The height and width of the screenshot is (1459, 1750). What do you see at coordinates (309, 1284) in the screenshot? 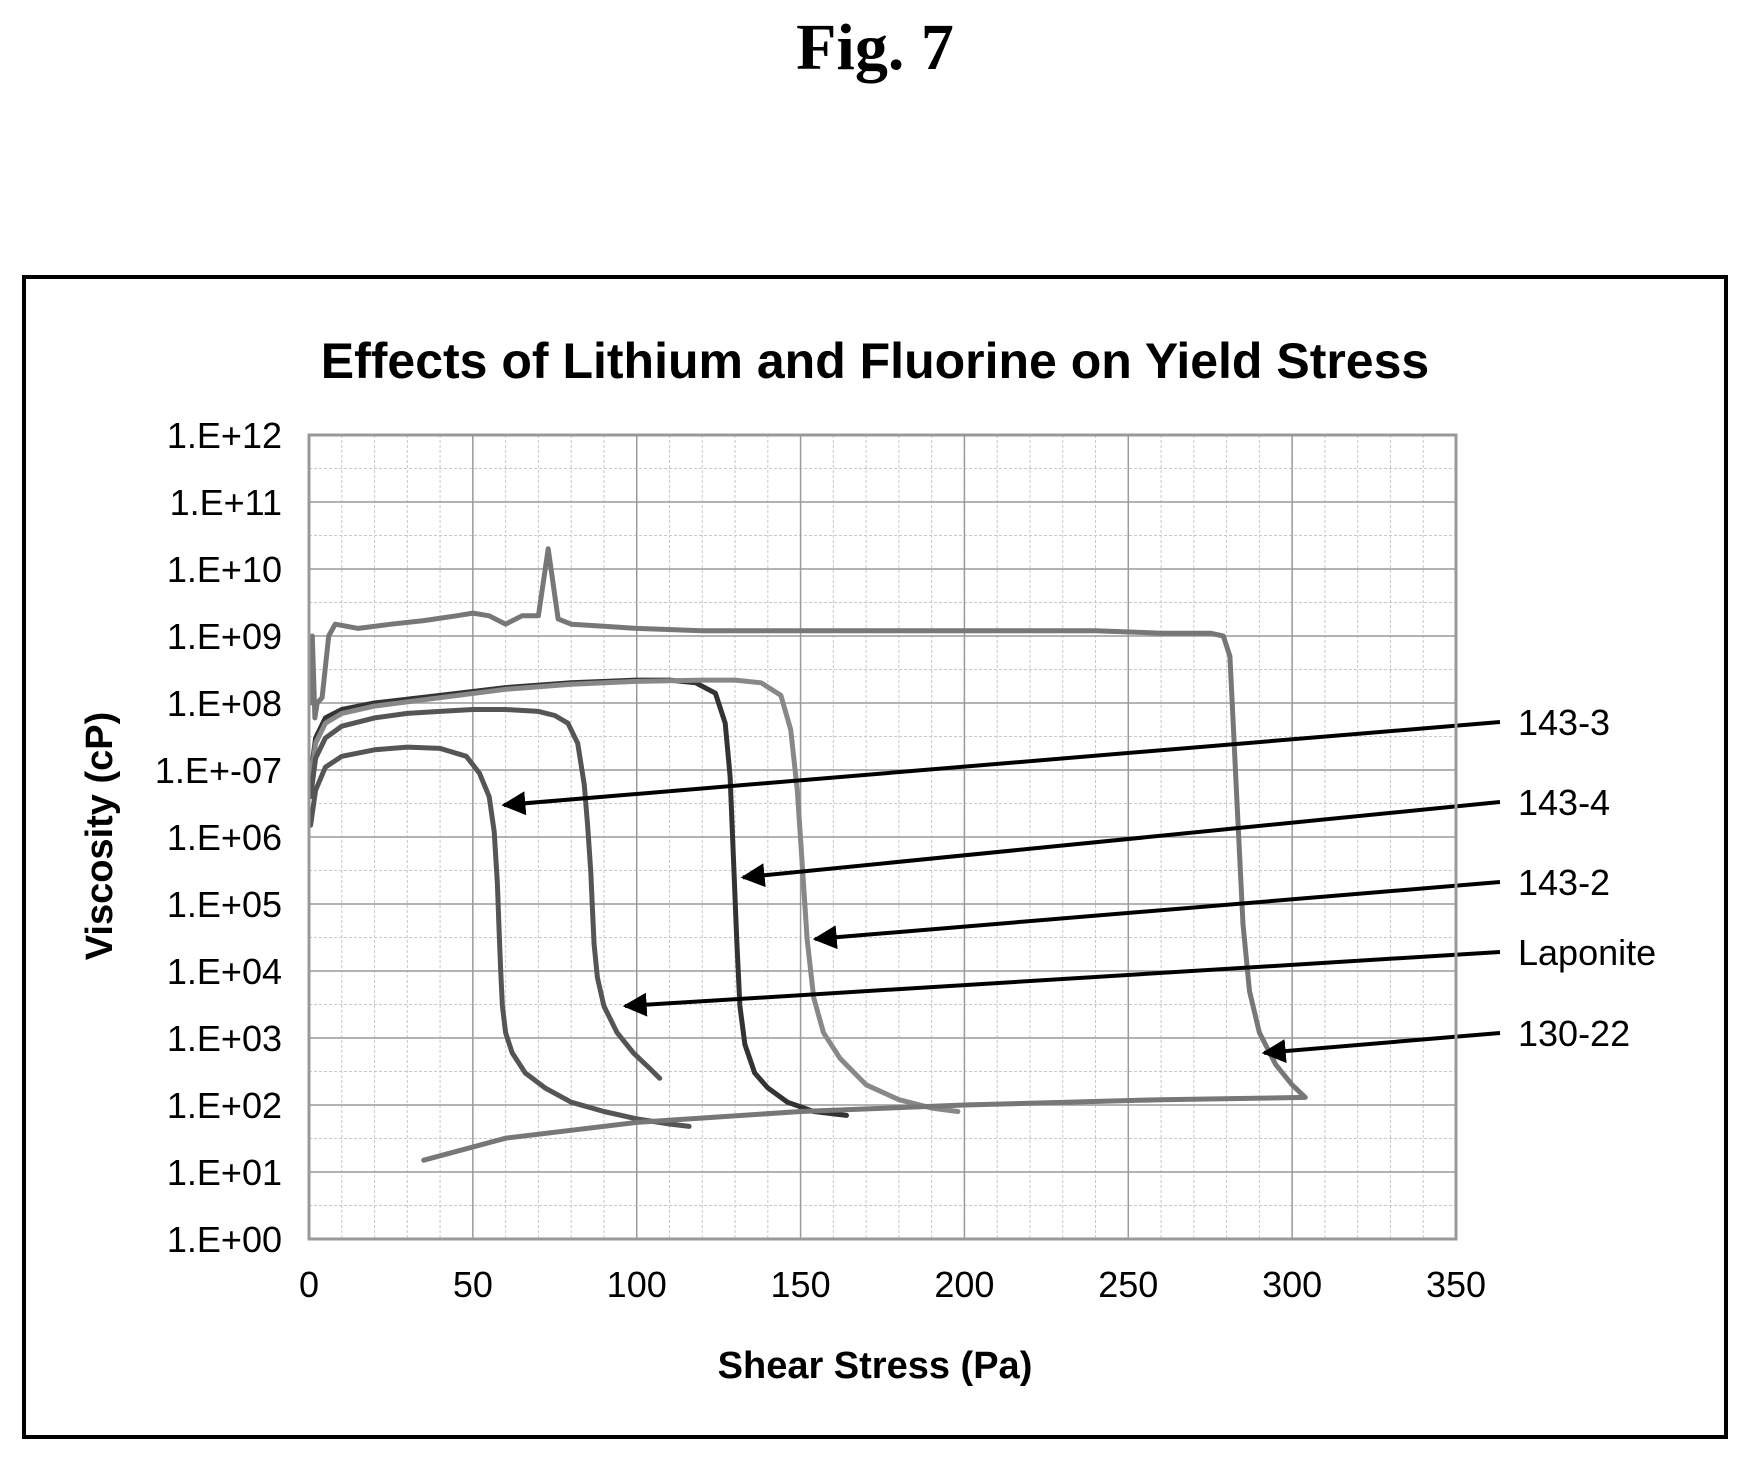
I see `x-tick-label: 0` at bounding box center [309, 1284].